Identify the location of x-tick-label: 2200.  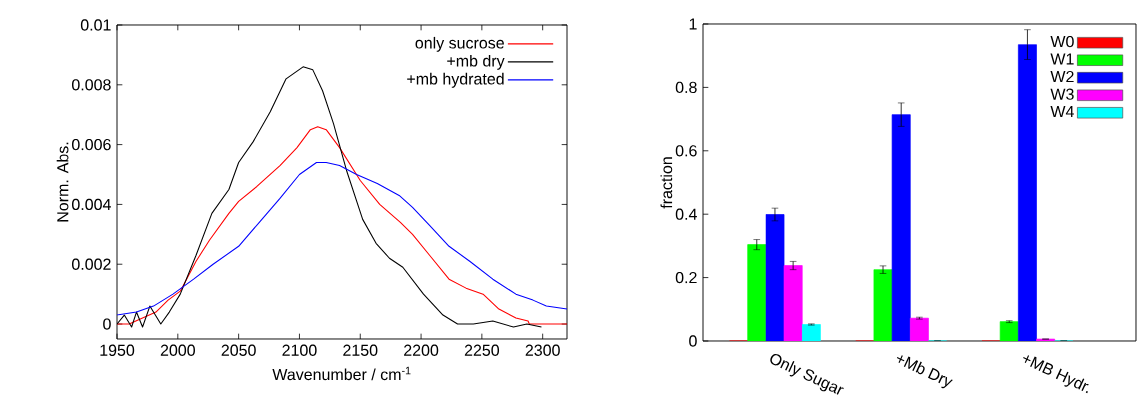
(421, 350).